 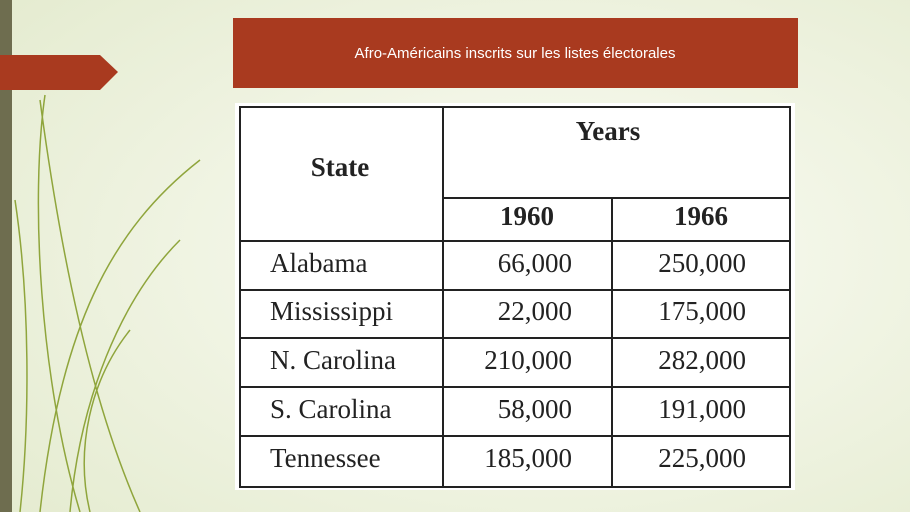 What do you see at coordinates (527, 216) in the screenshot?
I see `year-header: 1960` at bounding box center [527, 216].